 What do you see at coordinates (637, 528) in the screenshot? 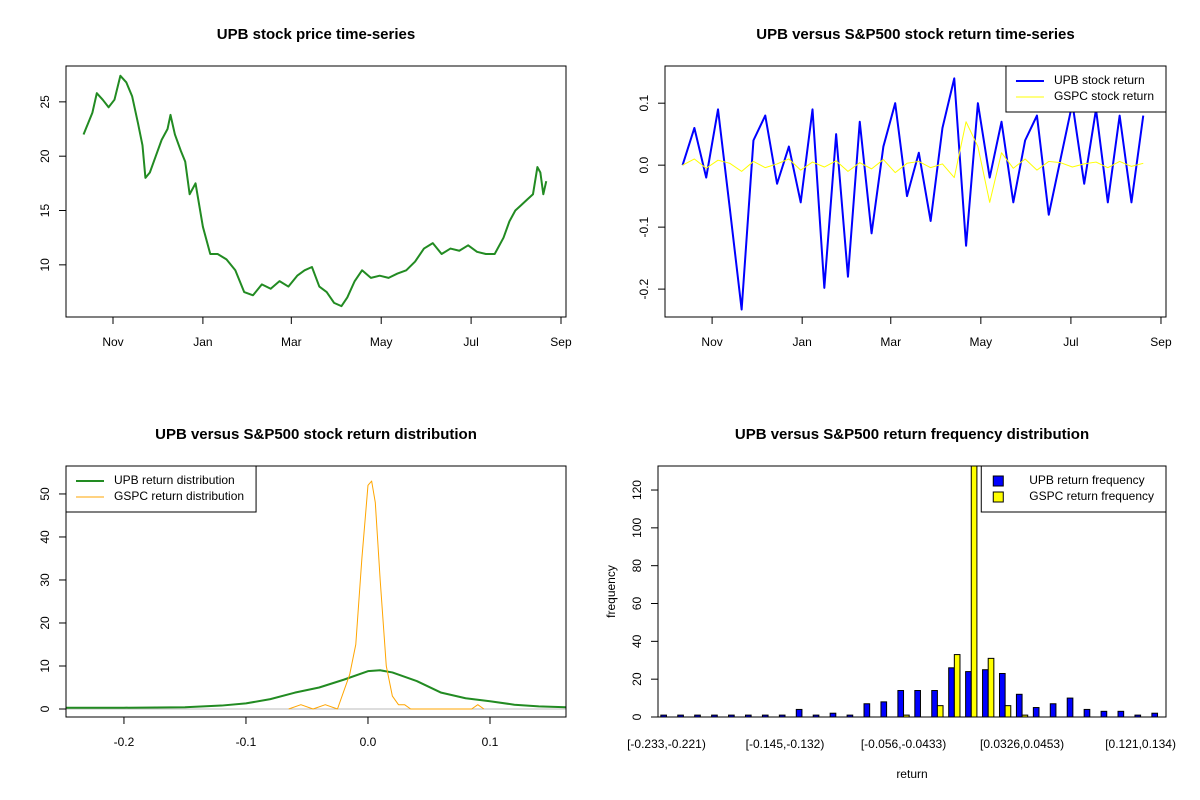
I see `y-tick-label: 100` at bounding box center [637, 528].